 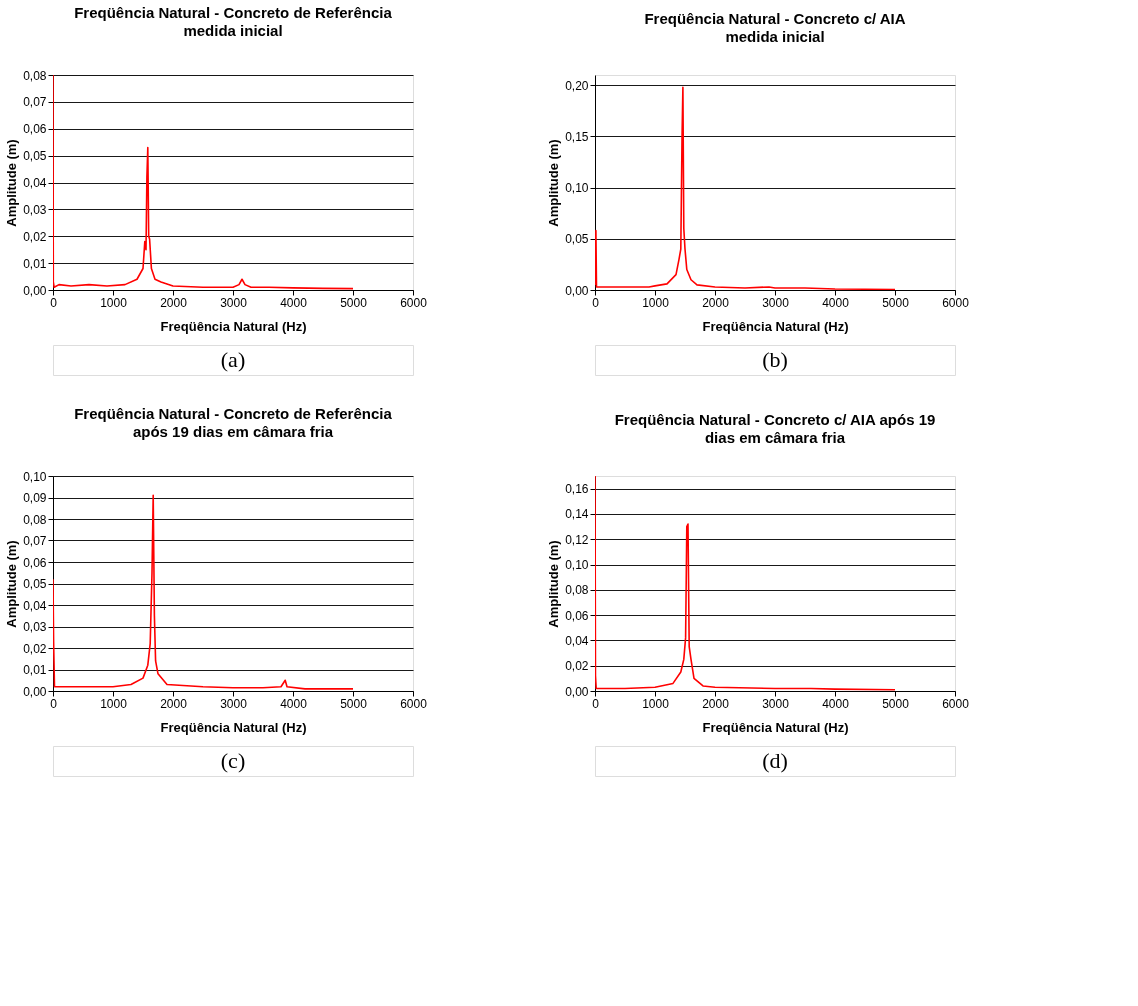 What do you see at coordinates (577, 85) in the screenshot?
I see `y-tick-label: 0,20` at bounding box center [577, 85].